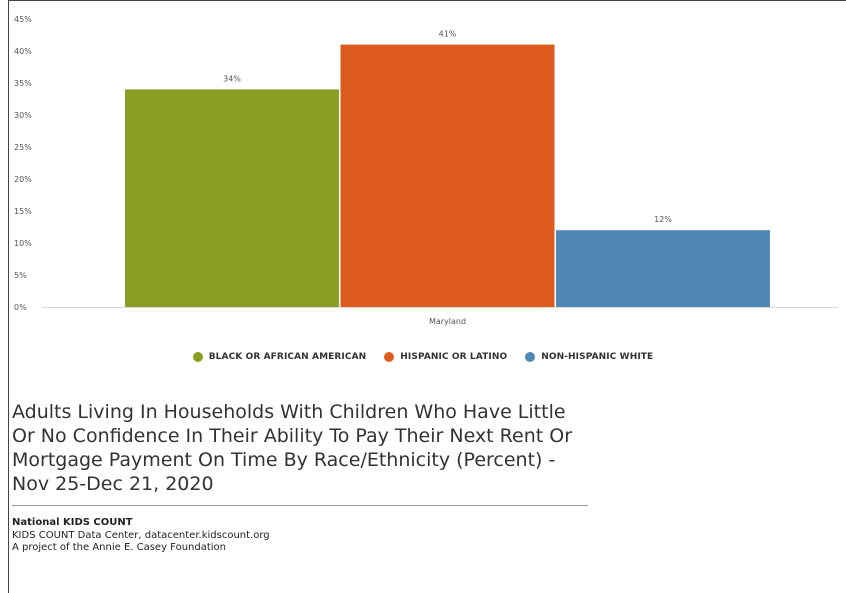 The image size is (846, 593). I want to click on data-label: 12%, so click(663, 219).